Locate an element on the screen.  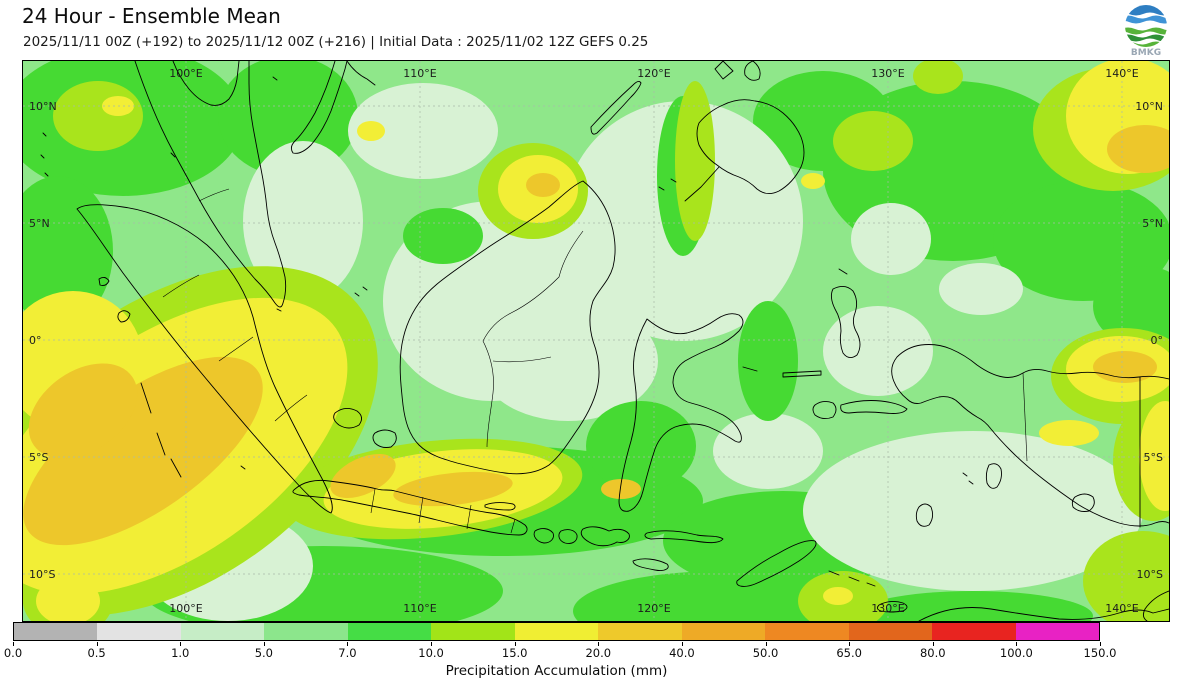
lat-label-left: 10°N is located at coordinates (43, 106).